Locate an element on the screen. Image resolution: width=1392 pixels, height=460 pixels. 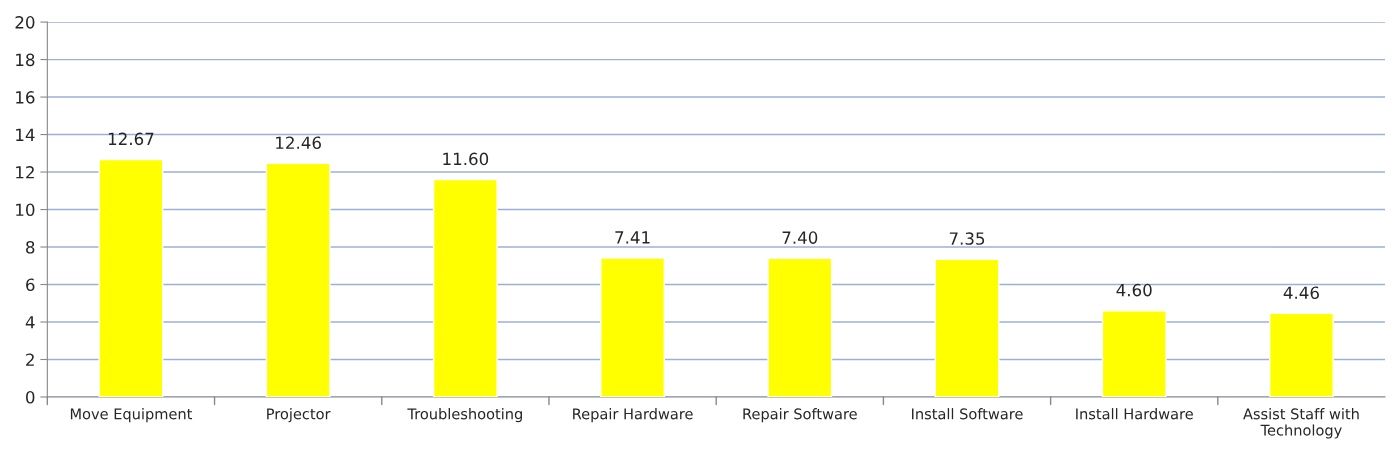
y-tick-label: 20 is located at coordinates (25, 22).